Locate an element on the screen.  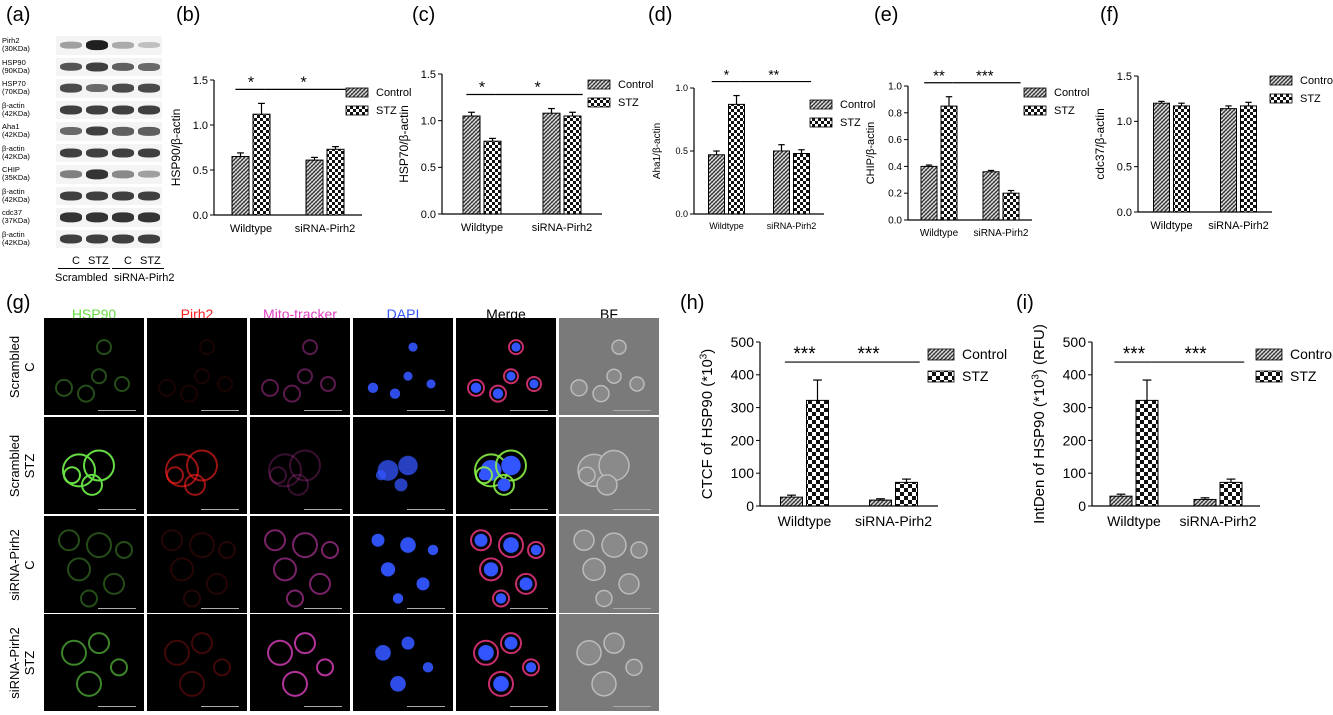
y-tick-label: 0.0 is located at coordinates (200, 216).